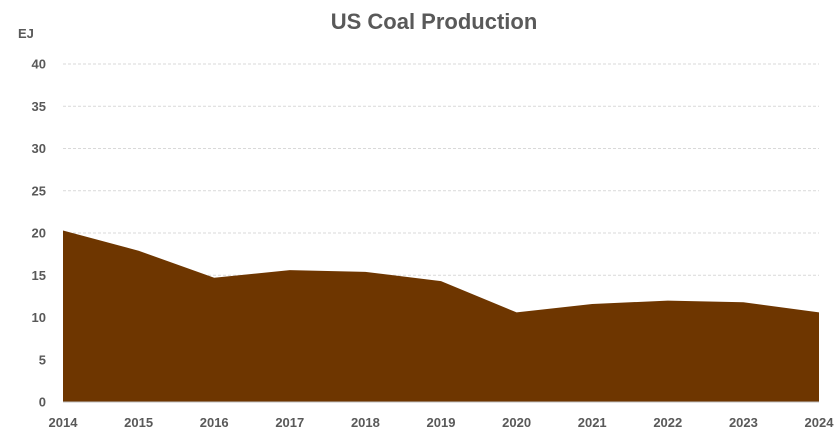 This screenshot has width=839, height=435. I want to click on x-tick-label: 2018, so click(365, 422).